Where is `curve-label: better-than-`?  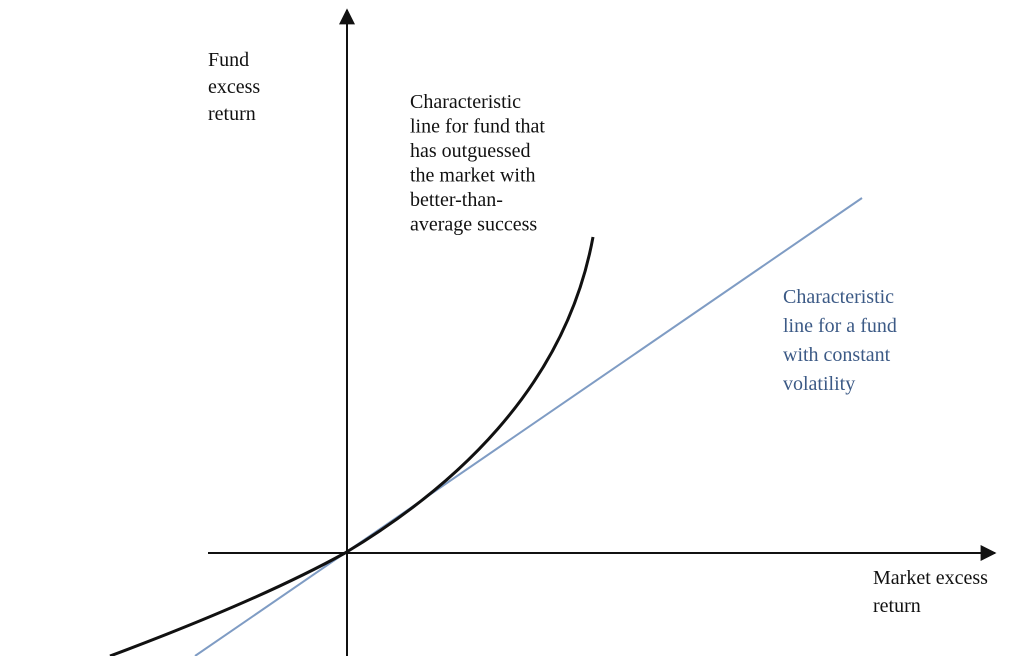 curve-label: better-than- is located at coordinates (456, 200).